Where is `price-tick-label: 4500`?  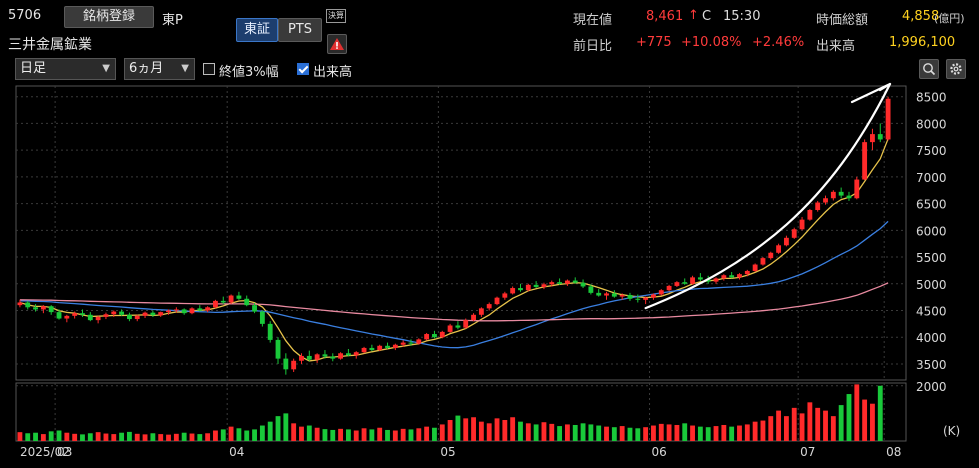 price-tick-label: 4500 is located at coordinates (931, 312).